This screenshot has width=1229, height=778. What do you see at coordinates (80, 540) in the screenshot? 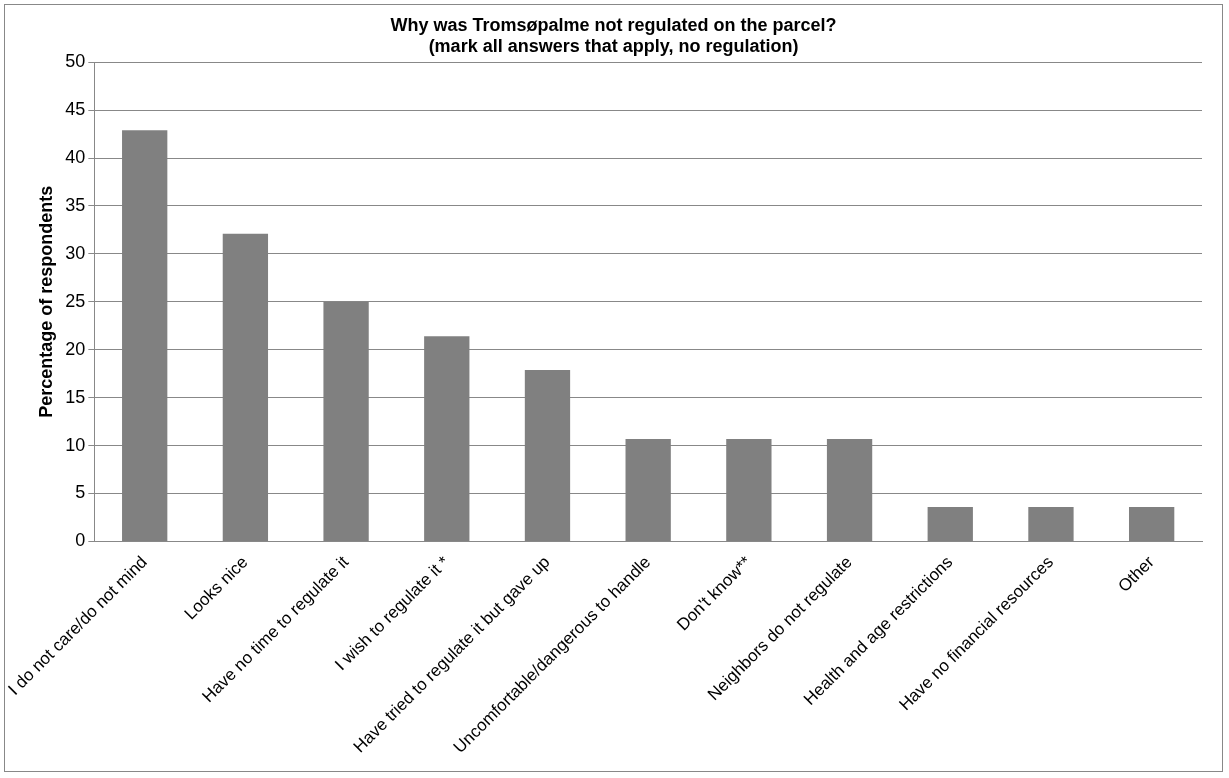
I see `y-tick-label: 0` at bounding box center [80, 540].